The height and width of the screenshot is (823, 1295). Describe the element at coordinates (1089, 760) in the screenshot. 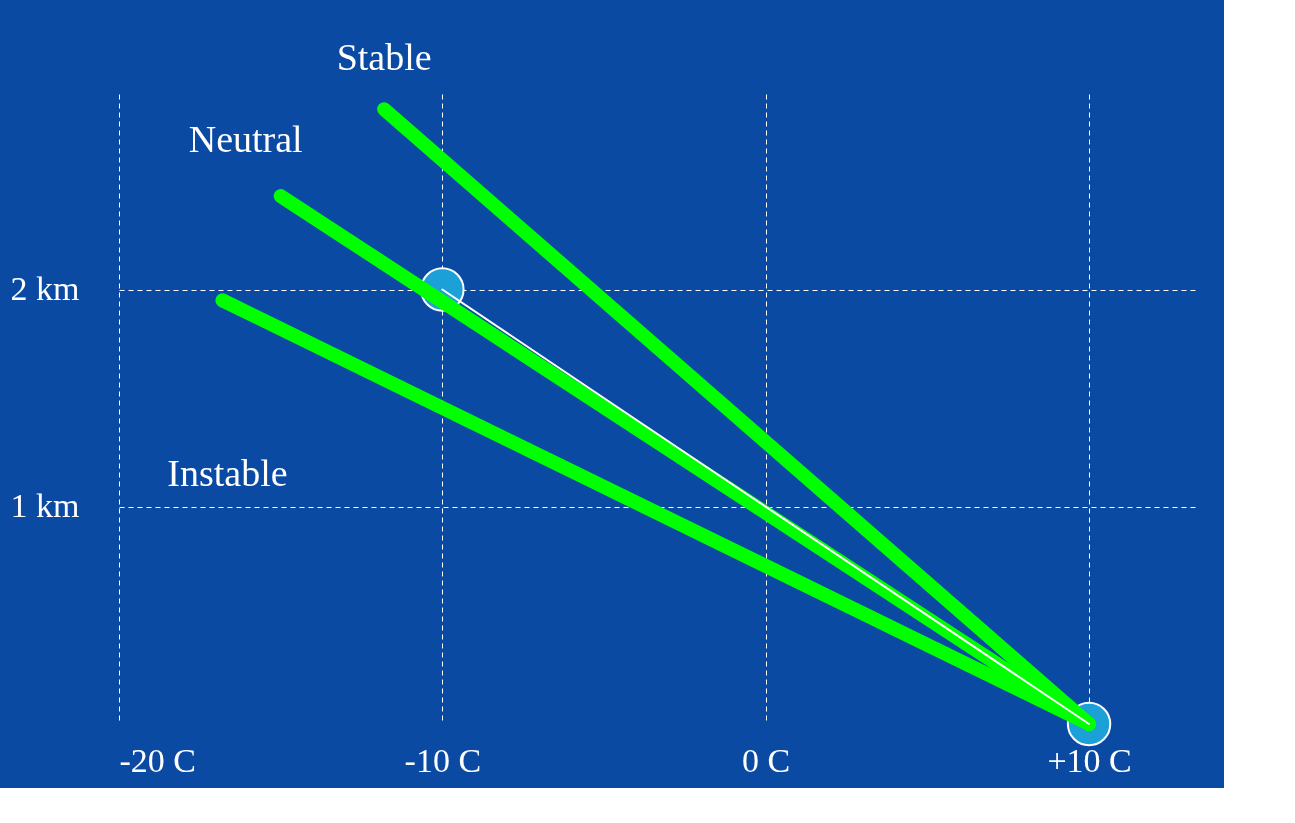

I see `x-tick-label: +10 C` at that location.